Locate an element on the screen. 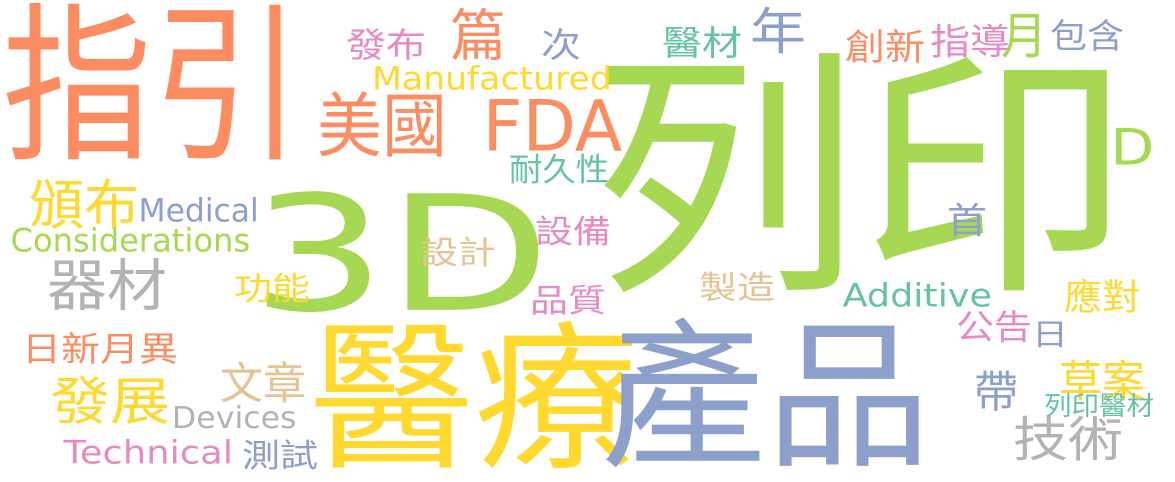  word-banbu: 頒布 is located at coordinates (84, 205).